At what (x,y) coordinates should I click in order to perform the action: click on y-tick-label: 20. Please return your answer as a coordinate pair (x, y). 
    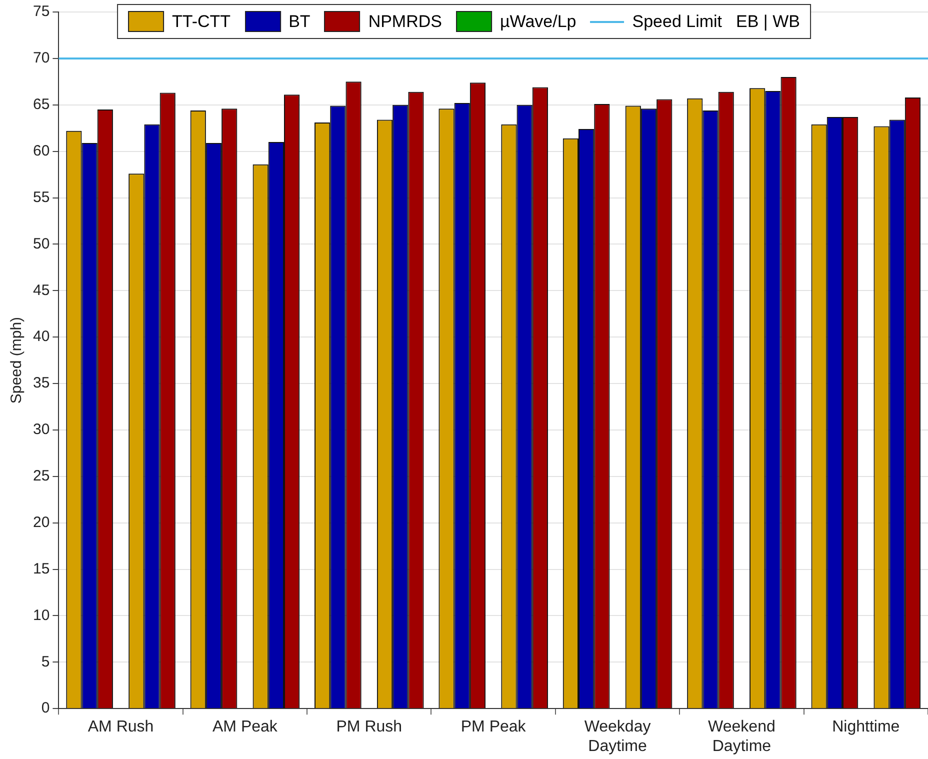
    Looking at the image, I should click on (41, 522).